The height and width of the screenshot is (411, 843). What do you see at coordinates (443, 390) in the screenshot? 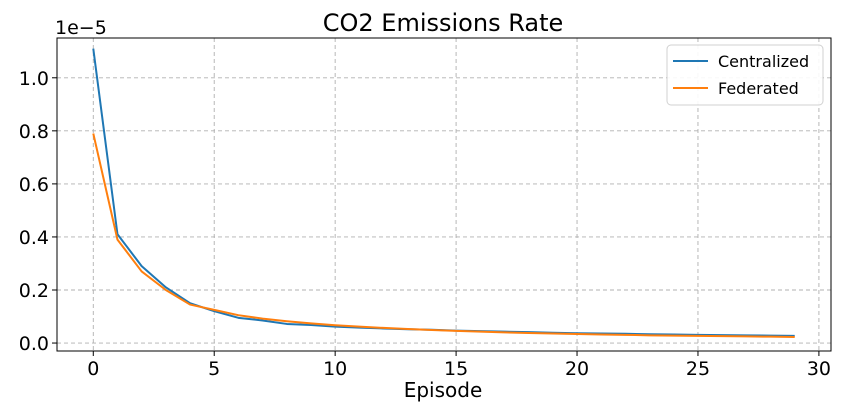
I see `x-axis-label: Episode` at bounding box center [443, 390].